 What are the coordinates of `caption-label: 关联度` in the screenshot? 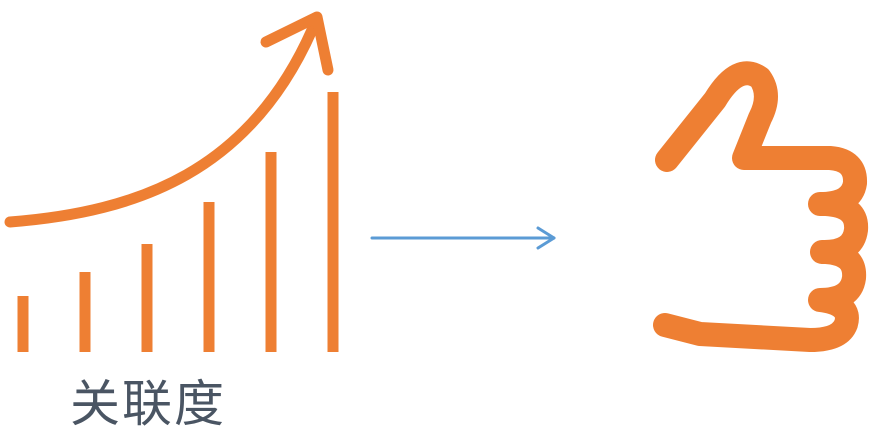 It's located at (148, 404).